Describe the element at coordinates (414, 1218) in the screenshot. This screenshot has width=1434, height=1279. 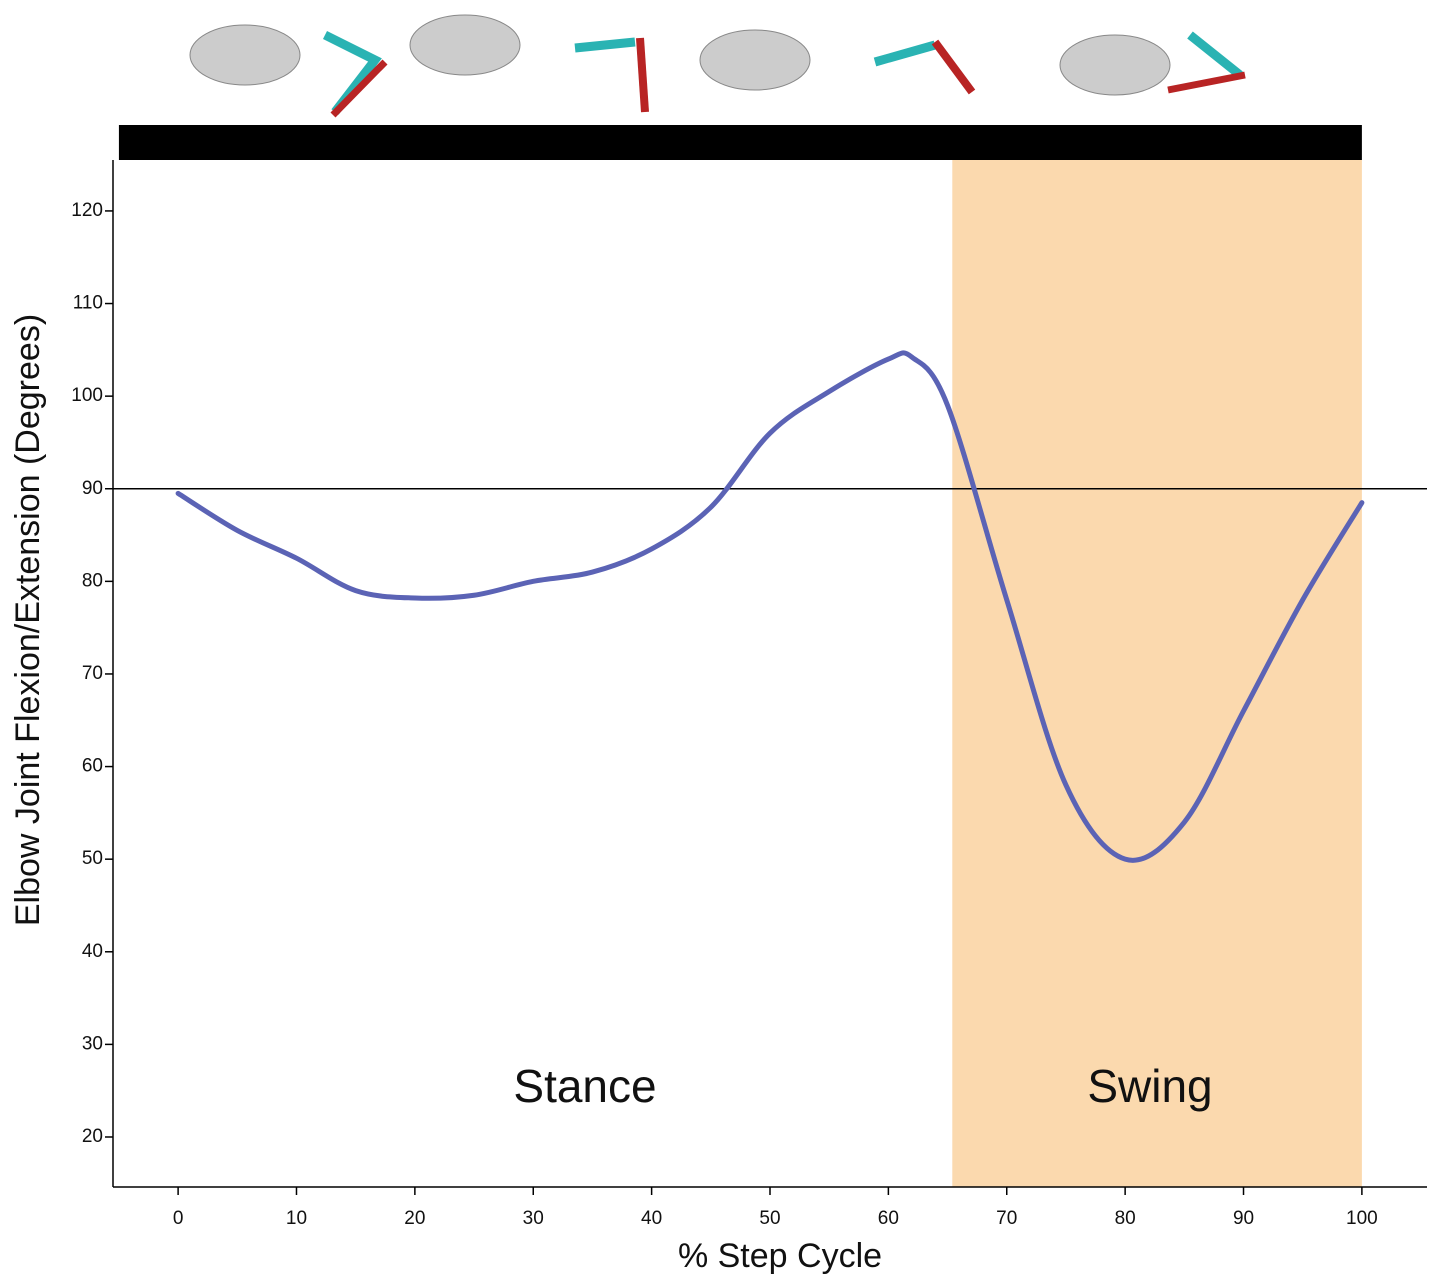
I see `x-tick-label: 20` at that location.